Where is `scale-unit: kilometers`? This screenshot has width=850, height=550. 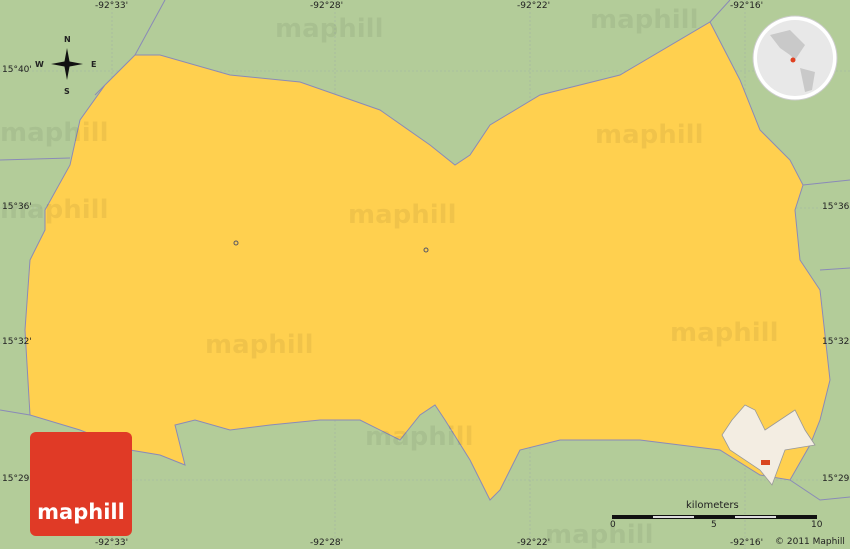 scale-unit: kilometers is located at coordinates (712, 505).